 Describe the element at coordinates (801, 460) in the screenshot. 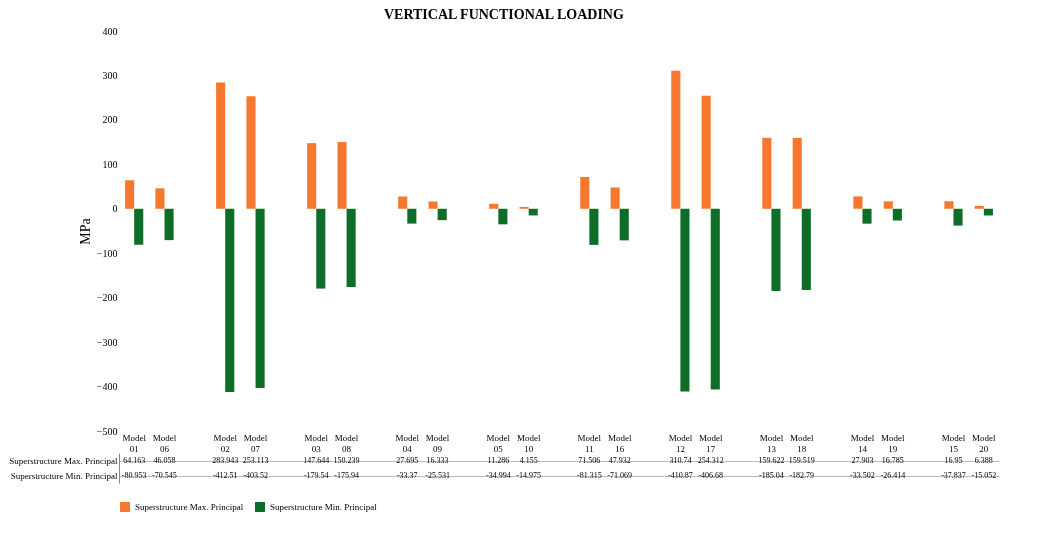

I see `data-label: 159.519` at that location.